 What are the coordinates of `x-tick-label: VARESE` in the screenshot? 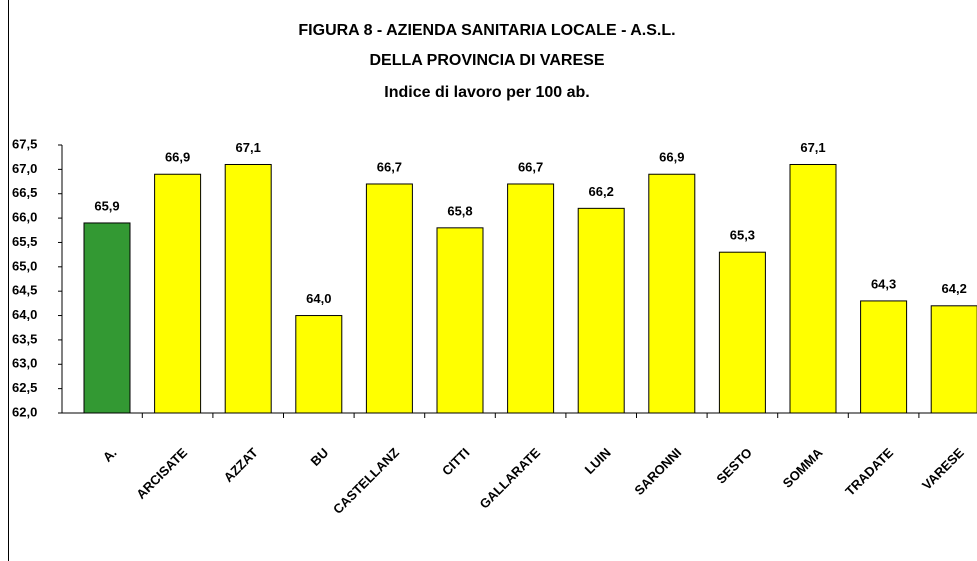 It's located at (943, 469).